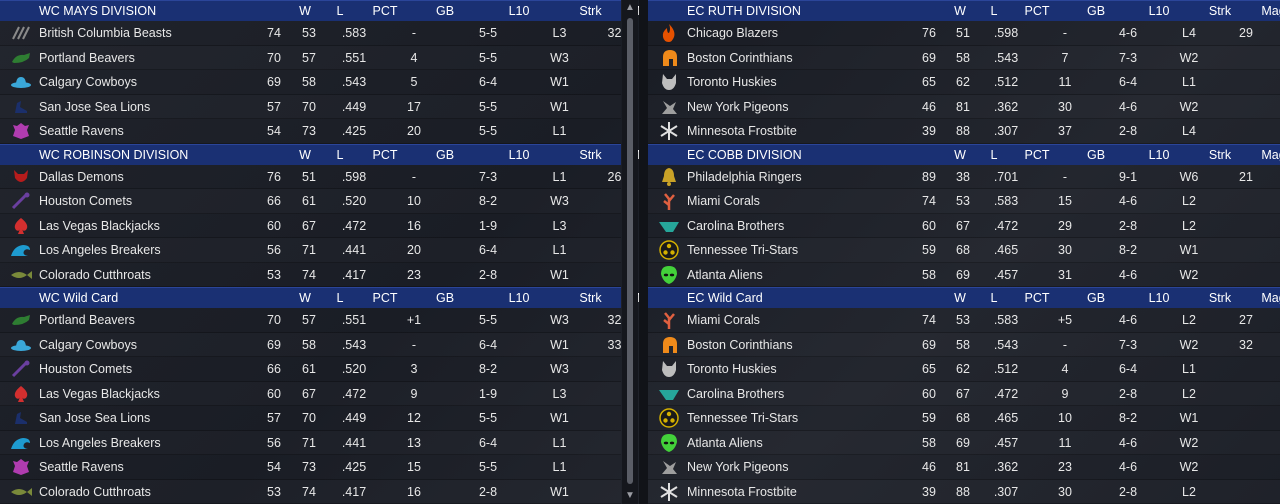  I want to click on team-row: Colorado Cutthroats 53 74 .417 23 2-8 W1, so click(310, 275).